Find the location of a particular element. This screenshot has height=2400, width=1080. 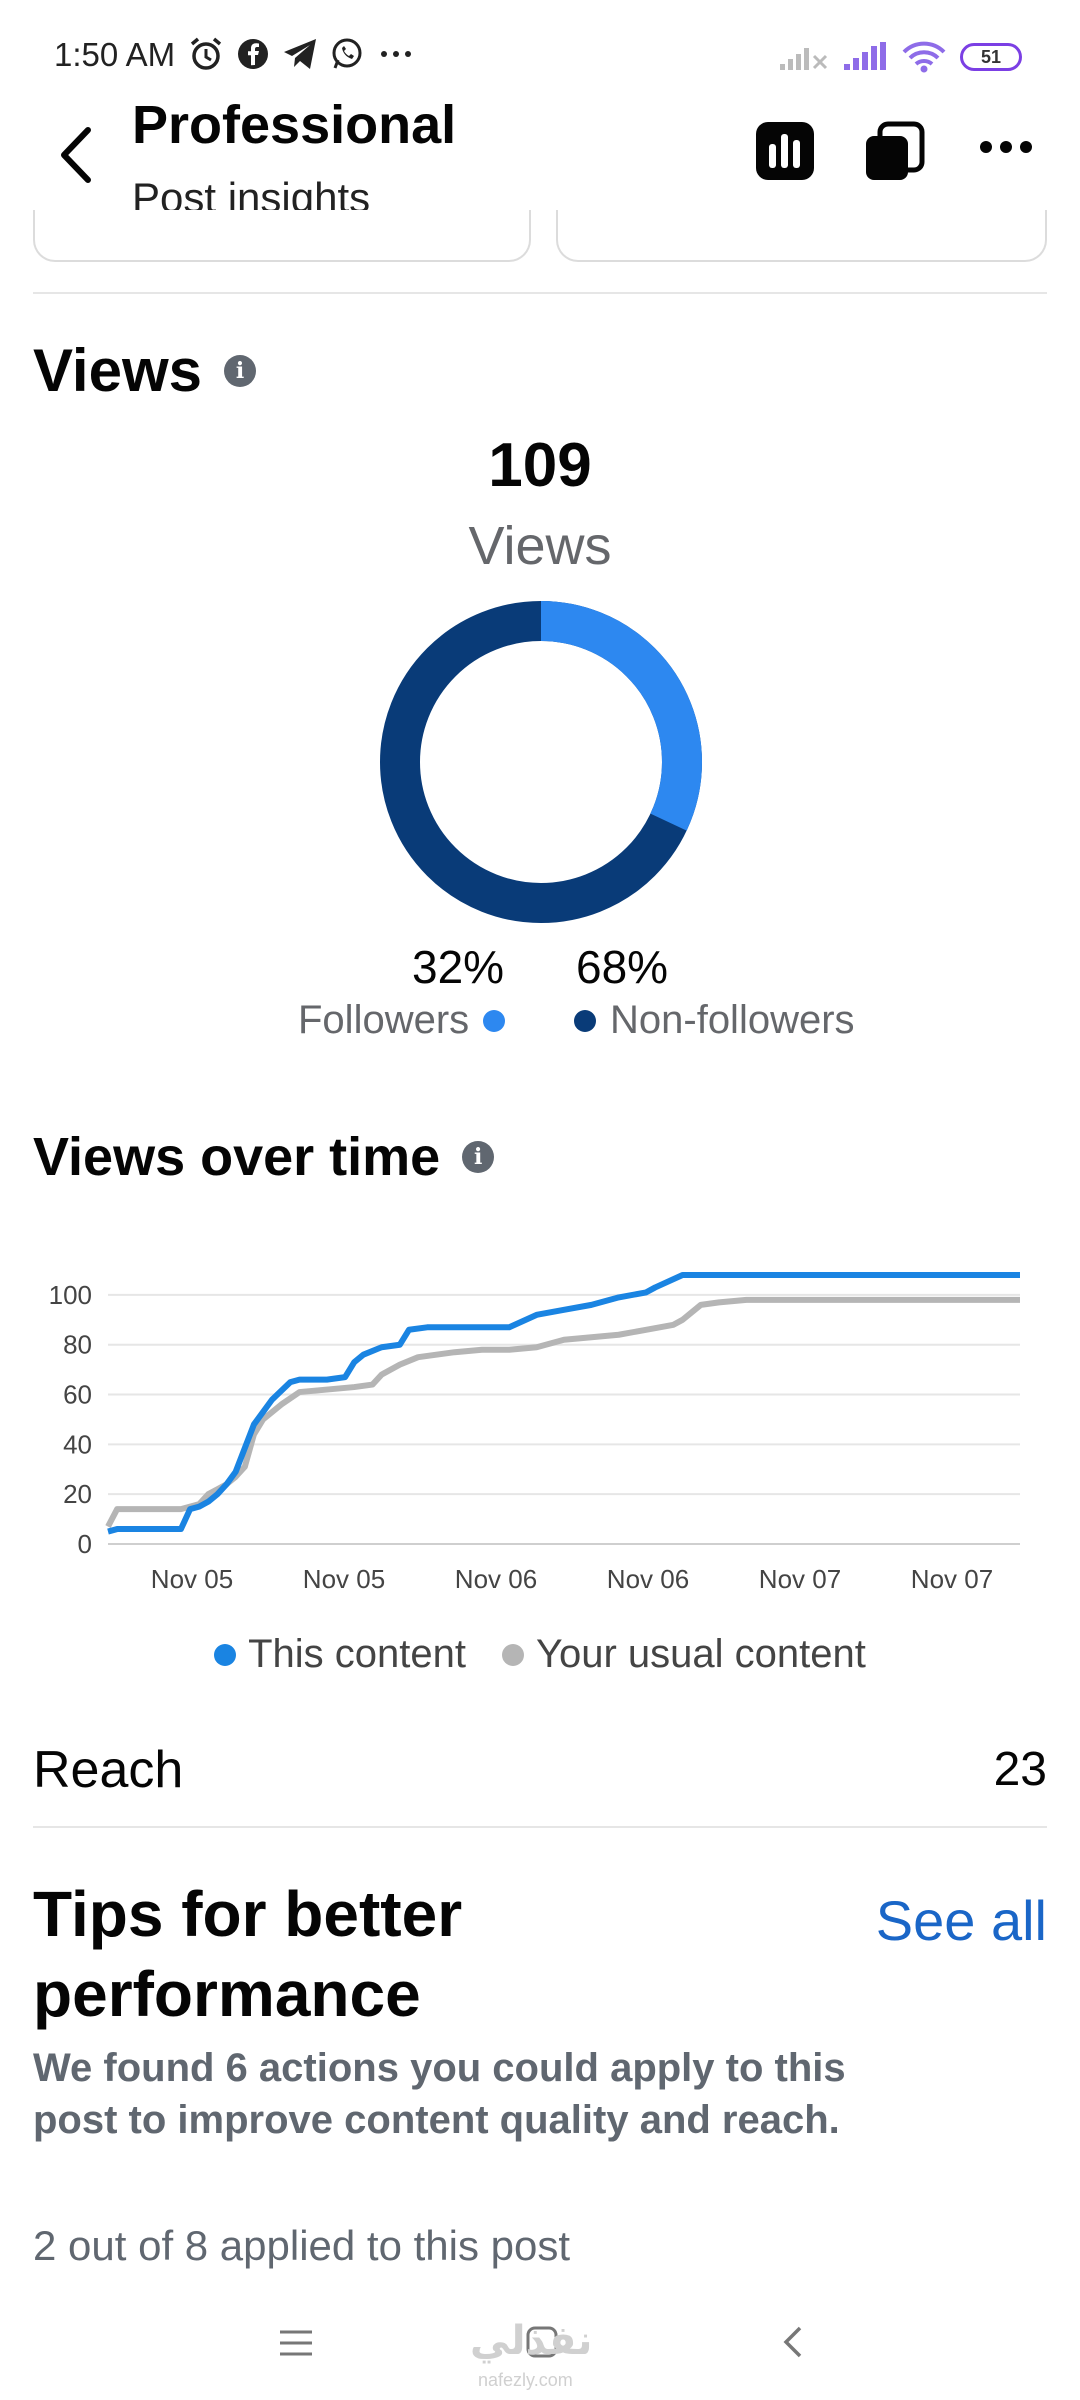

page-subtitle: Post insights is located at coordinates (251, 192).